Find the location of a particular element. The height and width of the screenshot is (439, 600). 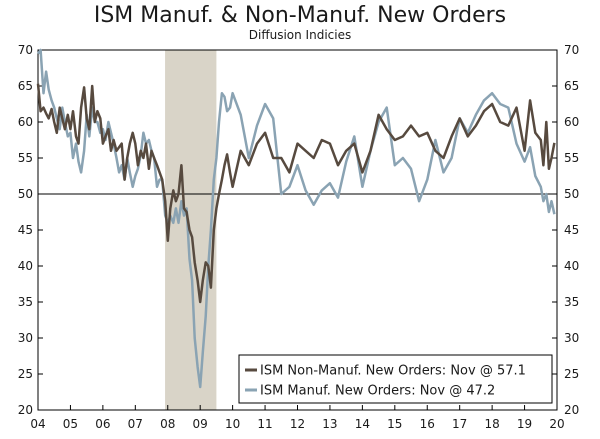

x-tick-label: 05 is located at coordinates (70, 424).